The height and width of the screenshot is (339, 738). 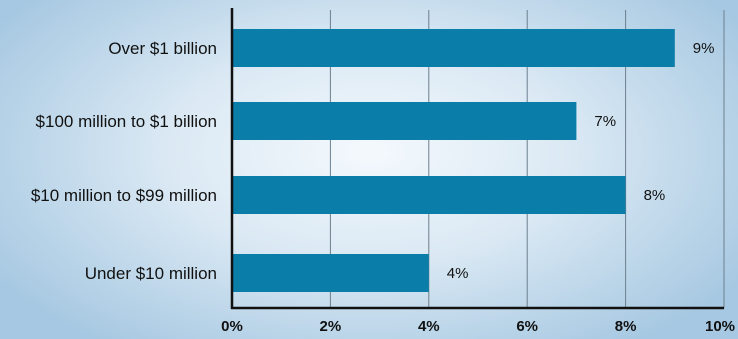 I want to click on x-tick-label: 8%, so click(x=626, y=326).